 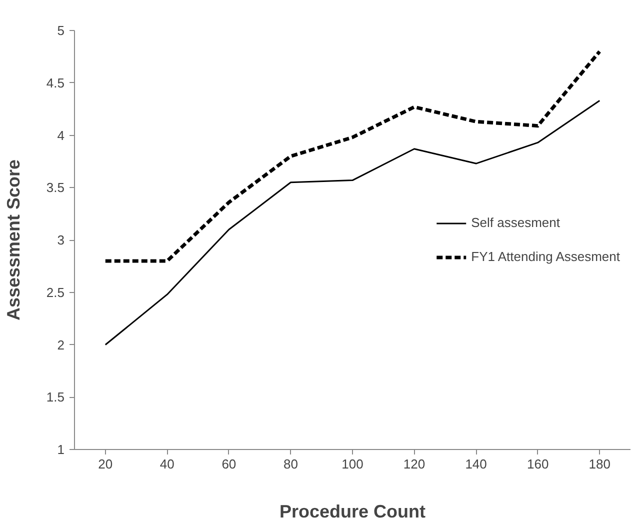 What do you see at coordinates (545, 256) in the screenshot?
I see `legend-label: FY1 Attending Assesment` at bounding box center [545, 256].